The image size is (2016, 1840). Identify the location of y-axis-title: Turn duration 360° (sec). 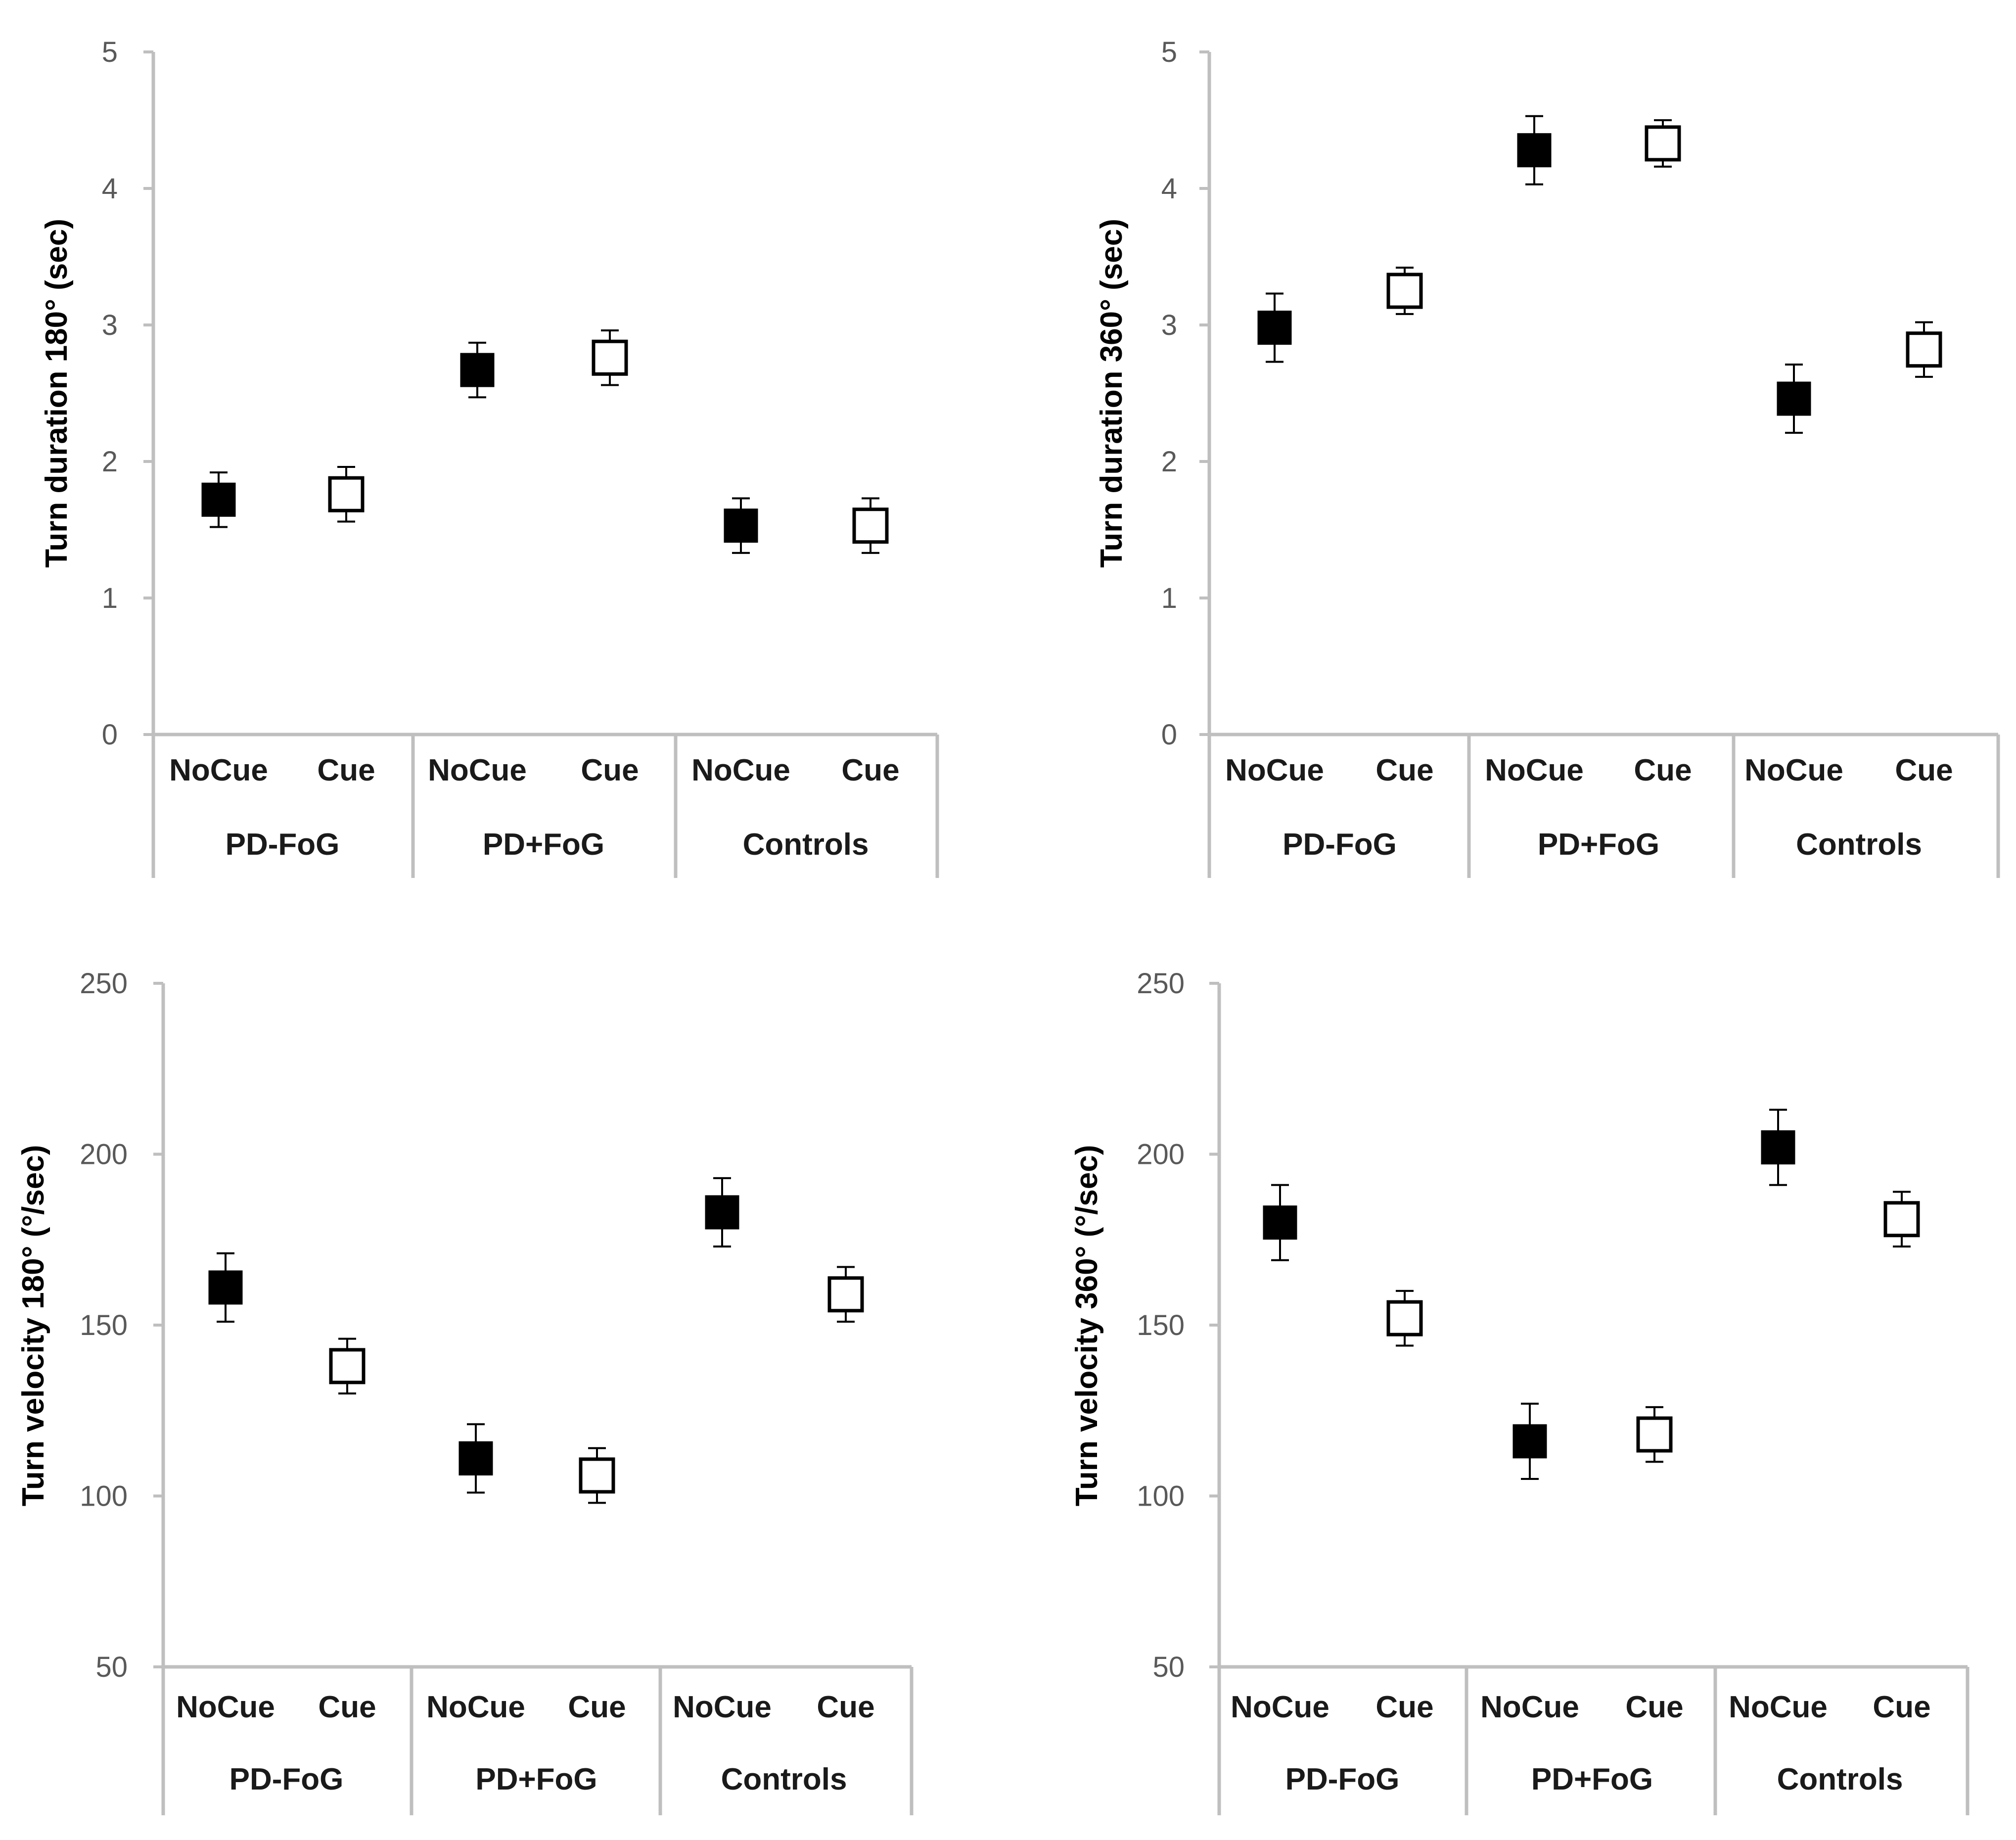
(1112, 393).